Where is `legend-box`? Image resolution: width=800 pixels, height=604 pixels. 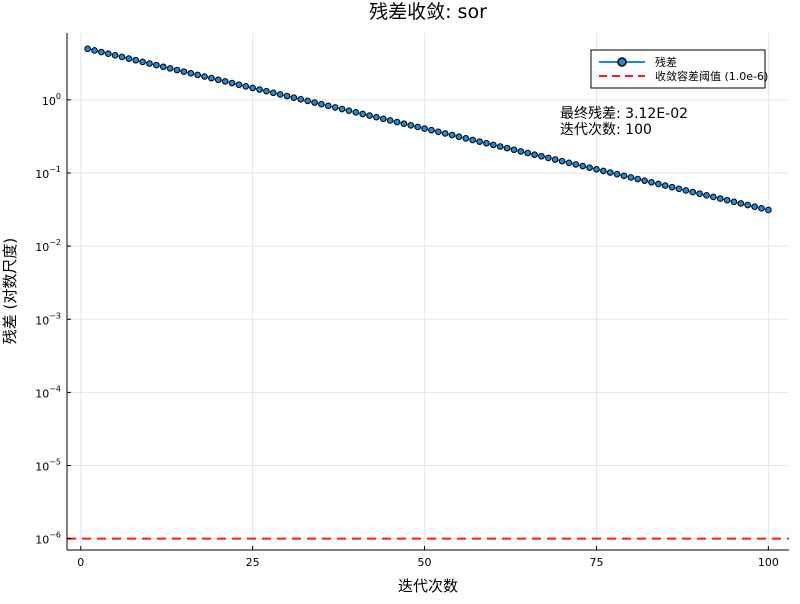 legend-box is located at coordinates (678, 69).